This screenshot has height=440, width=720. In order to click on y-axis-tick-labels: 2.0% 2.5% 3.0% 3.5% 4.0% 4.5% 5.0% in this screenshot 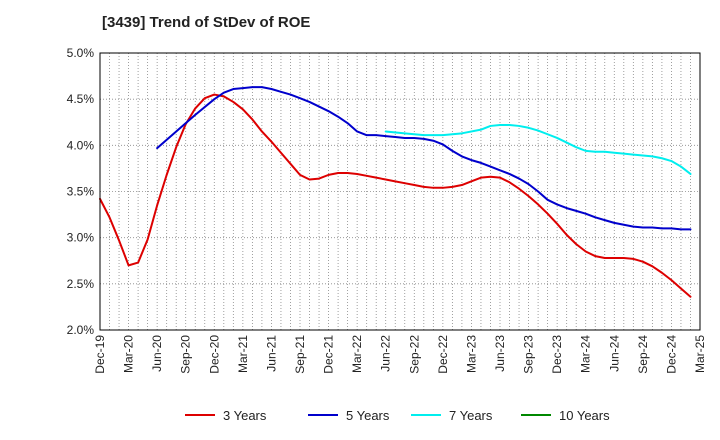, I will do `click(81, 191)`.